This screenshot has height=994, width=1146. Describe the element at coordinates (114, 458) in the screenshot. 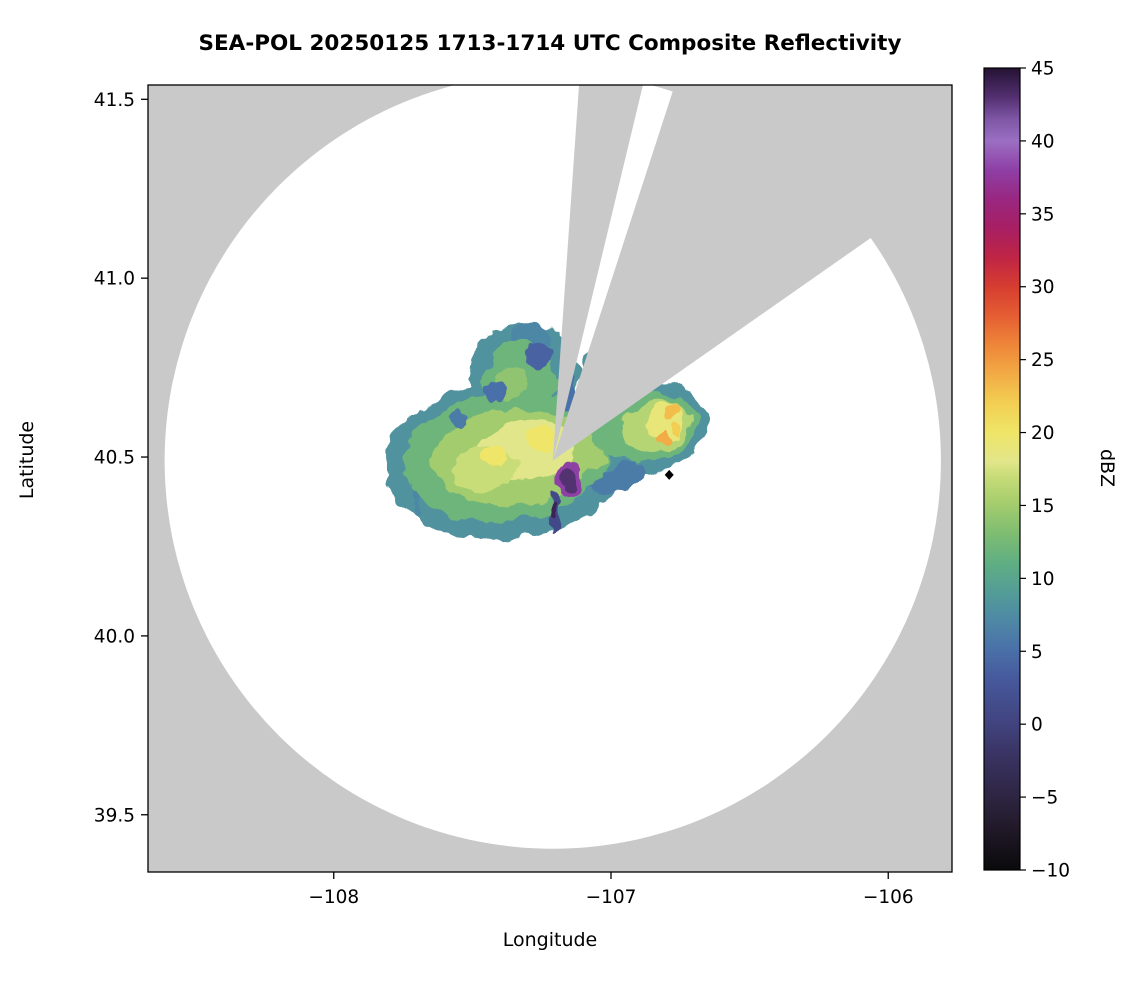

I see `y-tick-label: 40.5` at that location.